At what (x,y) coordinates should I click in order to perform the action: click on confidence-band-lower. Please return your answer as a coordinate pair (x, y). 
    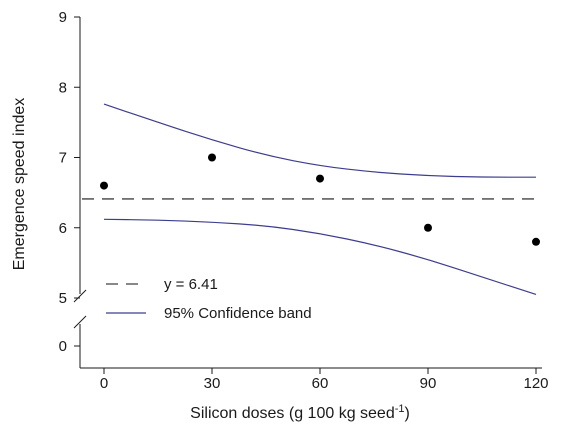
    Looking at the image, I should click on (320, 257).